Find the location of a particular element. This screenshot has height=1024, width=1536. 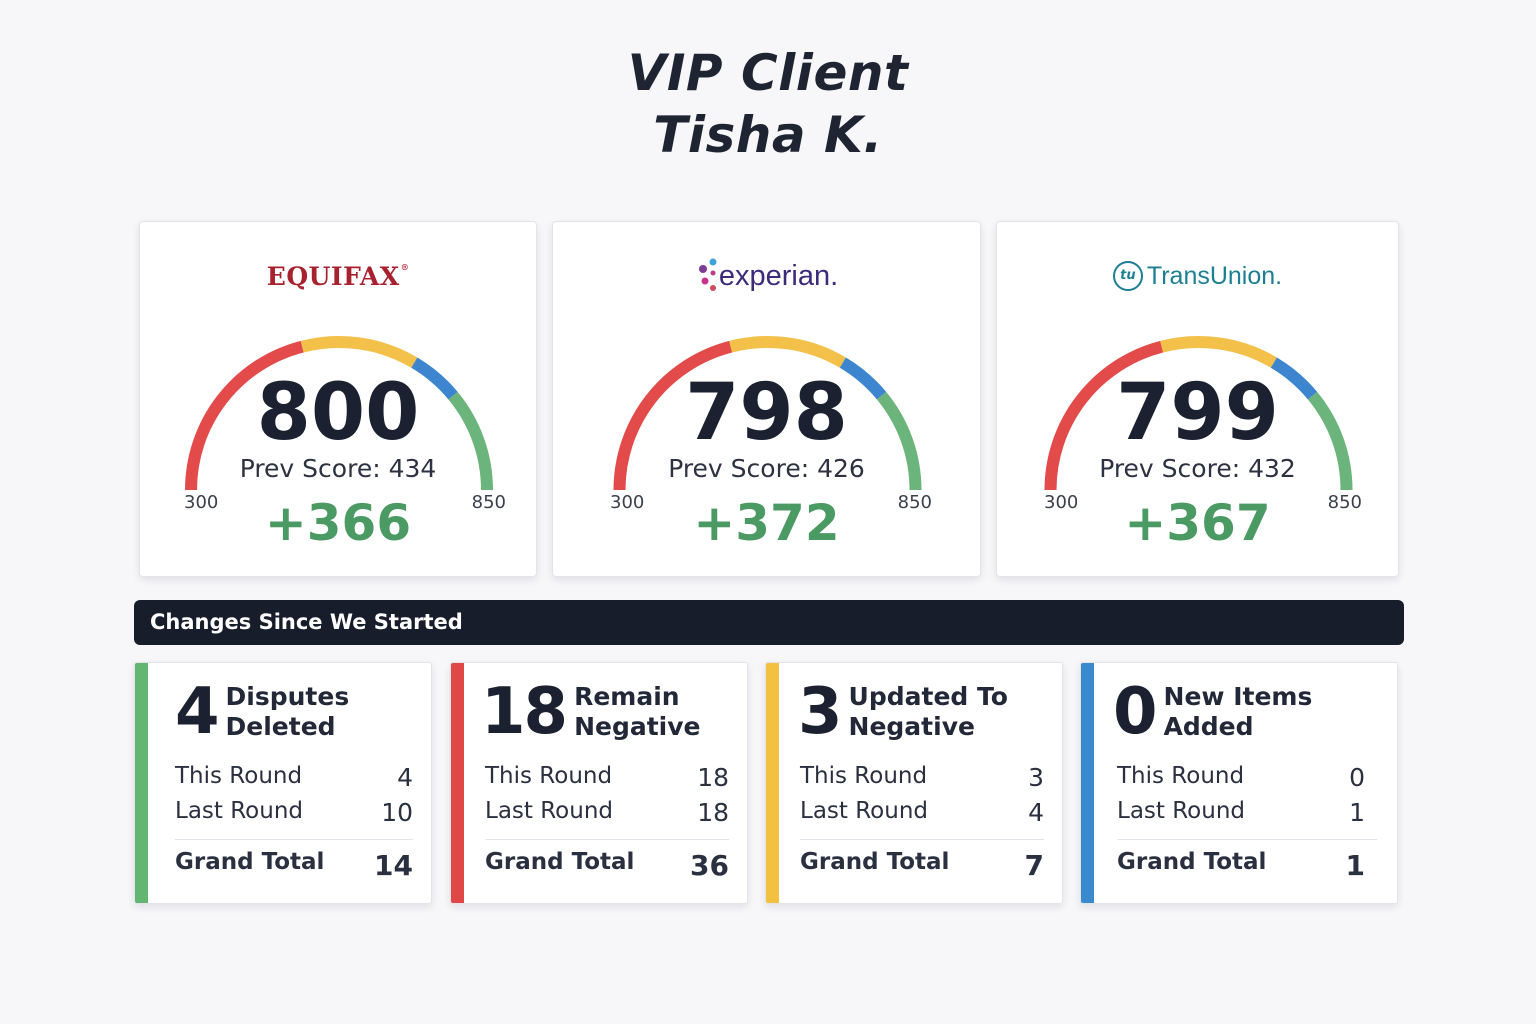

transunion-current-score: 799 is located at coordinates (1197, 413).